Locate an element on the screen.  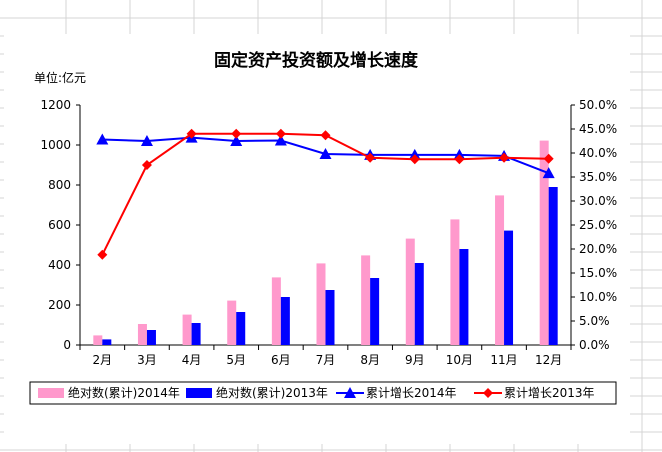
y-right-tick-label: 5.0% is located at coordinates (594, 321).